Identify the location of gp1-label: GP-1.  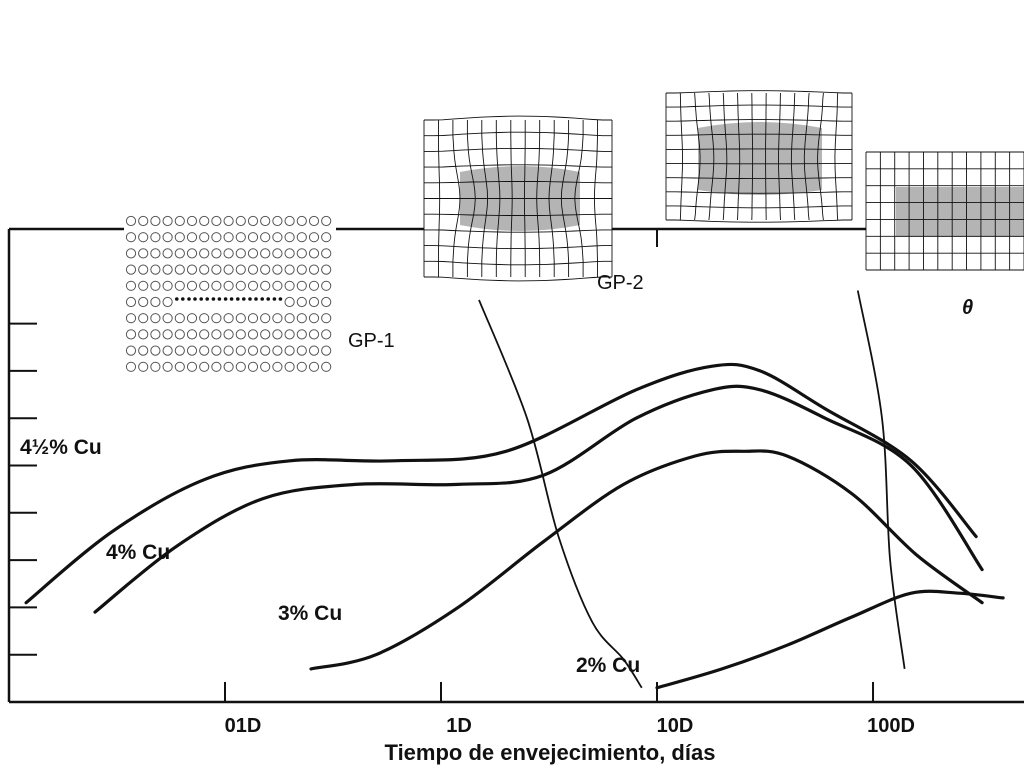
(371, 341).